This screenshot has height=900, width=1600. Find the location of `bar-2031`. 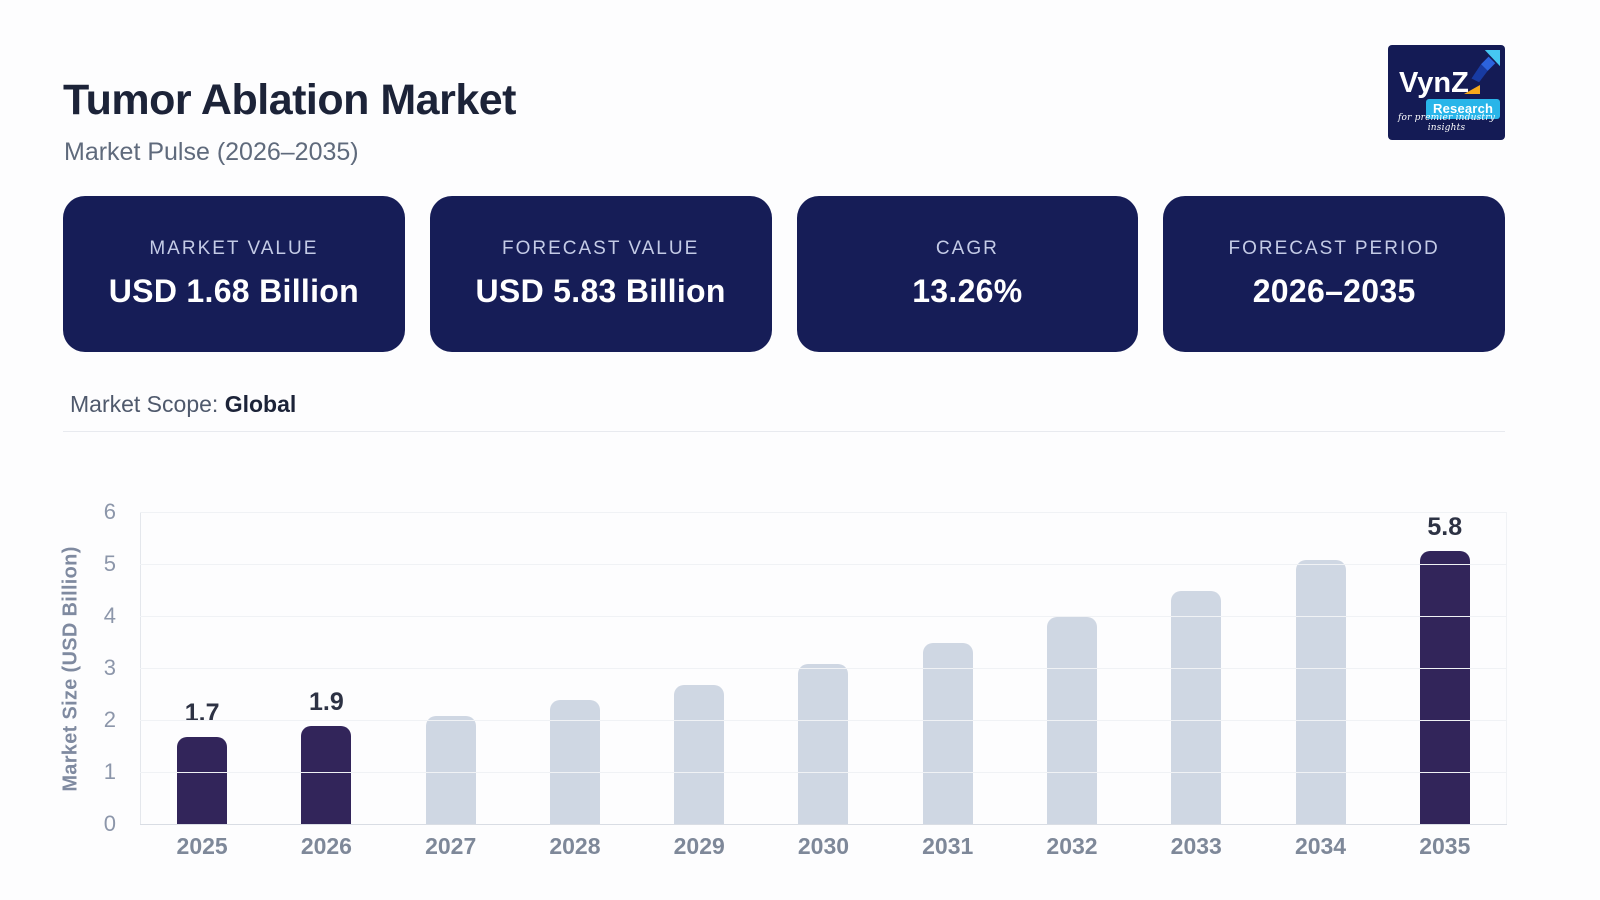

bar-2031 is located at coordinates (947, 734).